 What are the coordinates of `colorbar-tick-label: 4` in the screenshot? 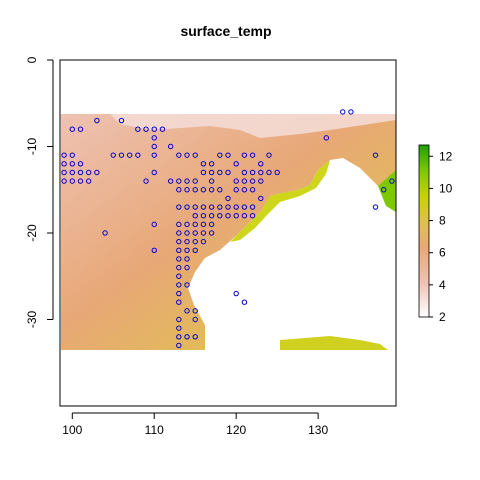 It's located at (442, 285).